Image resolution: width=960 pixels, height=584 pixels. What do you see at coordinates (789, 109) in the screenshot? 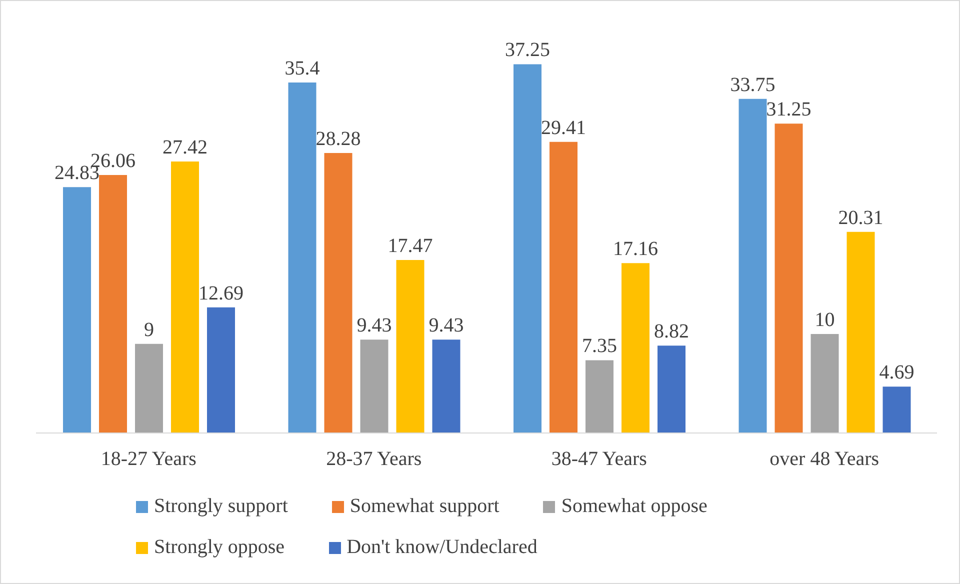
I see `data-label: 31.25` at bounding box center [789, 109].